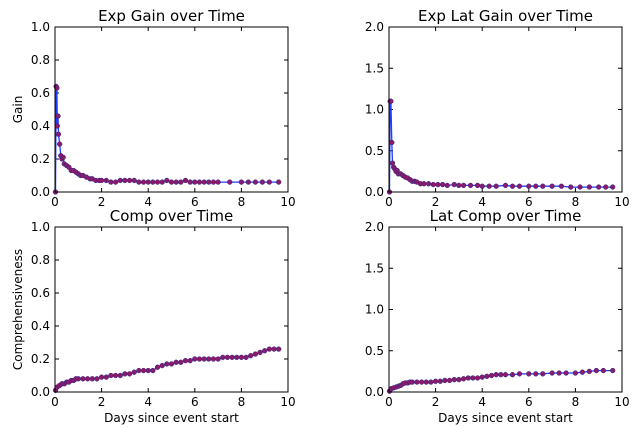 Image resolution: width=639 pixels, height=428 pixels. What do you see at coordinates (621, 202) in the screenshot?
I see `x-tick-label: 10` at bounding box center [621, 202].